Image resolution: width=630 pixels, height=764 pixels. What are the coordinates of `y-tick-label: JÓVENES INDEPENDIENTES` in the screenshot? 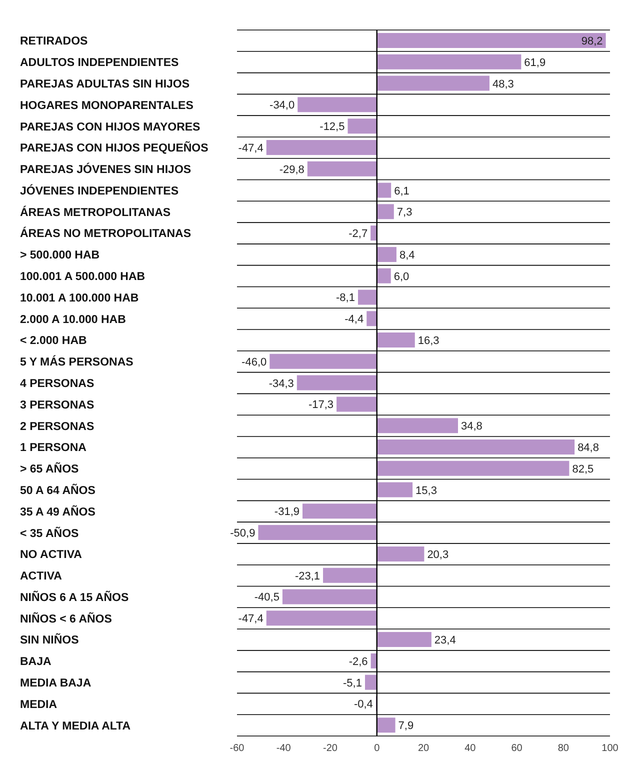 It's located at (99, 190).